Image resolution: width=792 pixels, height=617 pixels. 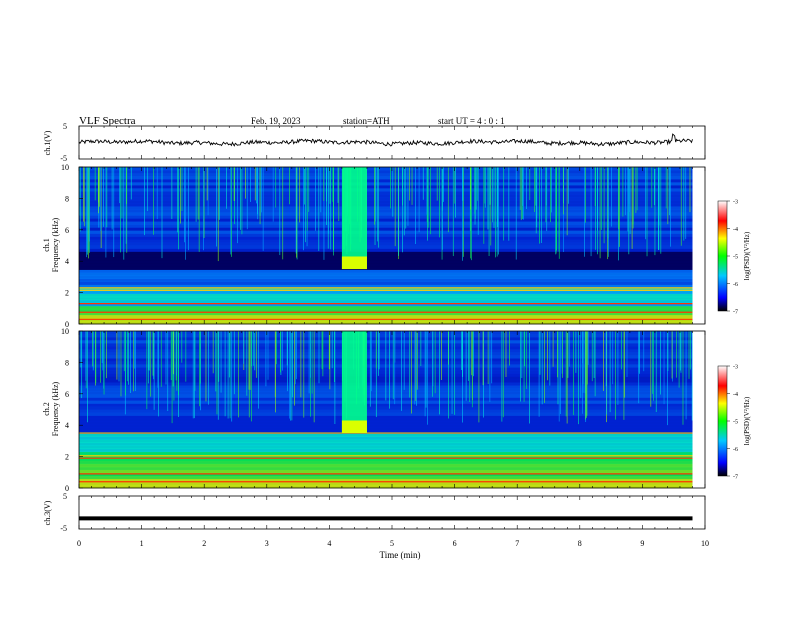 What do you see at coordinates (79, 543) in the screenshot?
I see `x-tick-label: 0` at bounding box center [79, 543].